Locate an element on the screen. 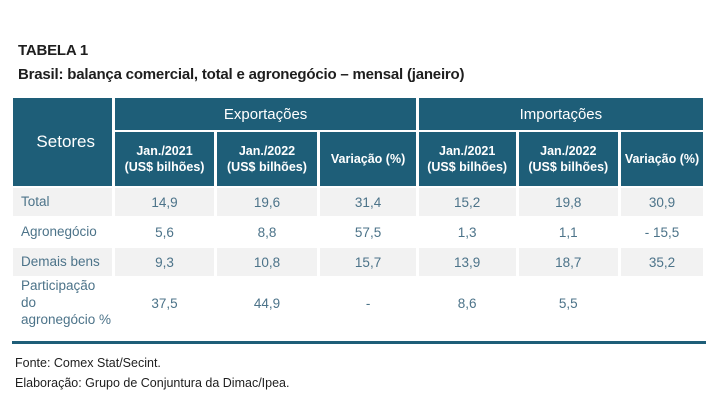 The width and height of the screenshot is (716, 416). cell-value: 5,5 is located at coordinates (568, 303).